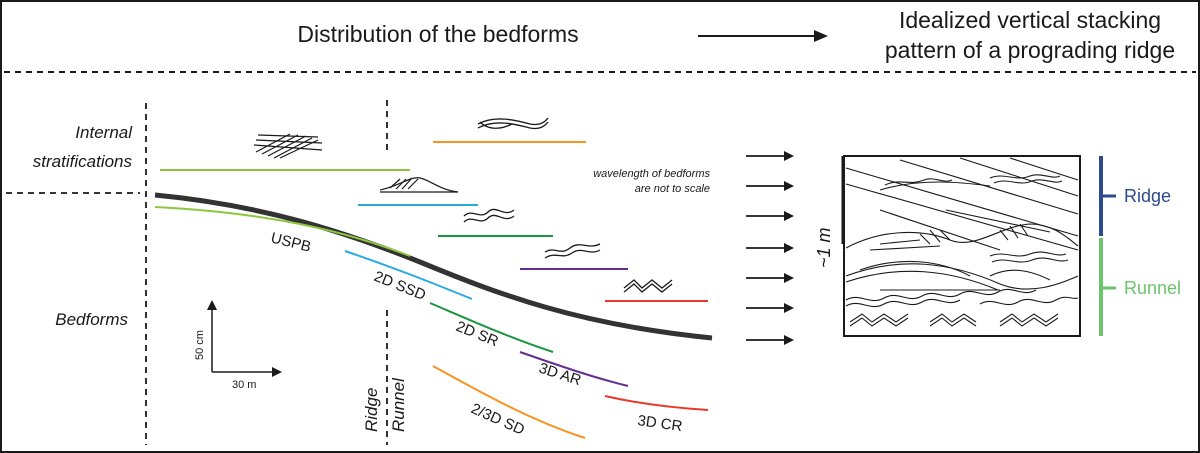  What do you see at coordinates (572, 251) in the screenshot?
I see `strat-sketch-3d-ar` at bounding box center [572, 251].